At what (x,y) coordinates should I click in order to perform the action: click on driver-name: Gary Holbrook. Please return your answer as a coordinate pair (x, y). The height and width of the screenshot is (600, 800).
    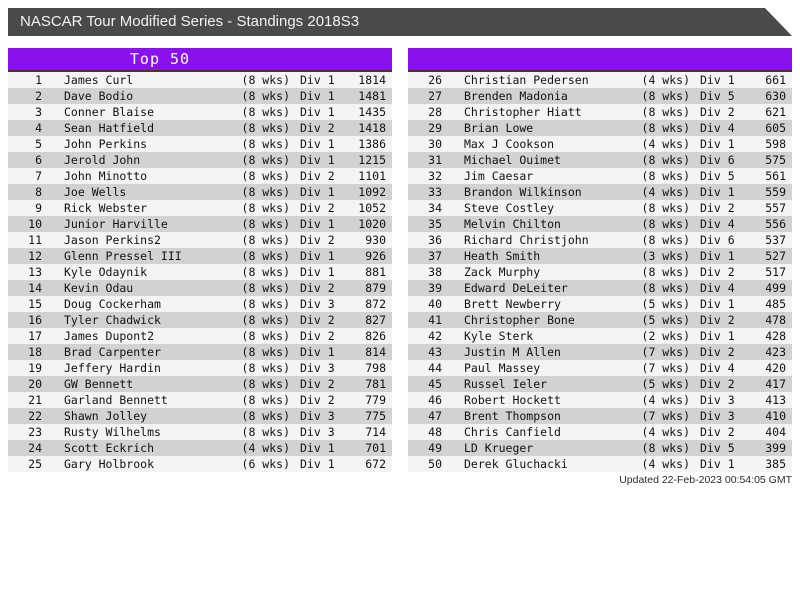
    Looking at the image, I should click on (109, 464).